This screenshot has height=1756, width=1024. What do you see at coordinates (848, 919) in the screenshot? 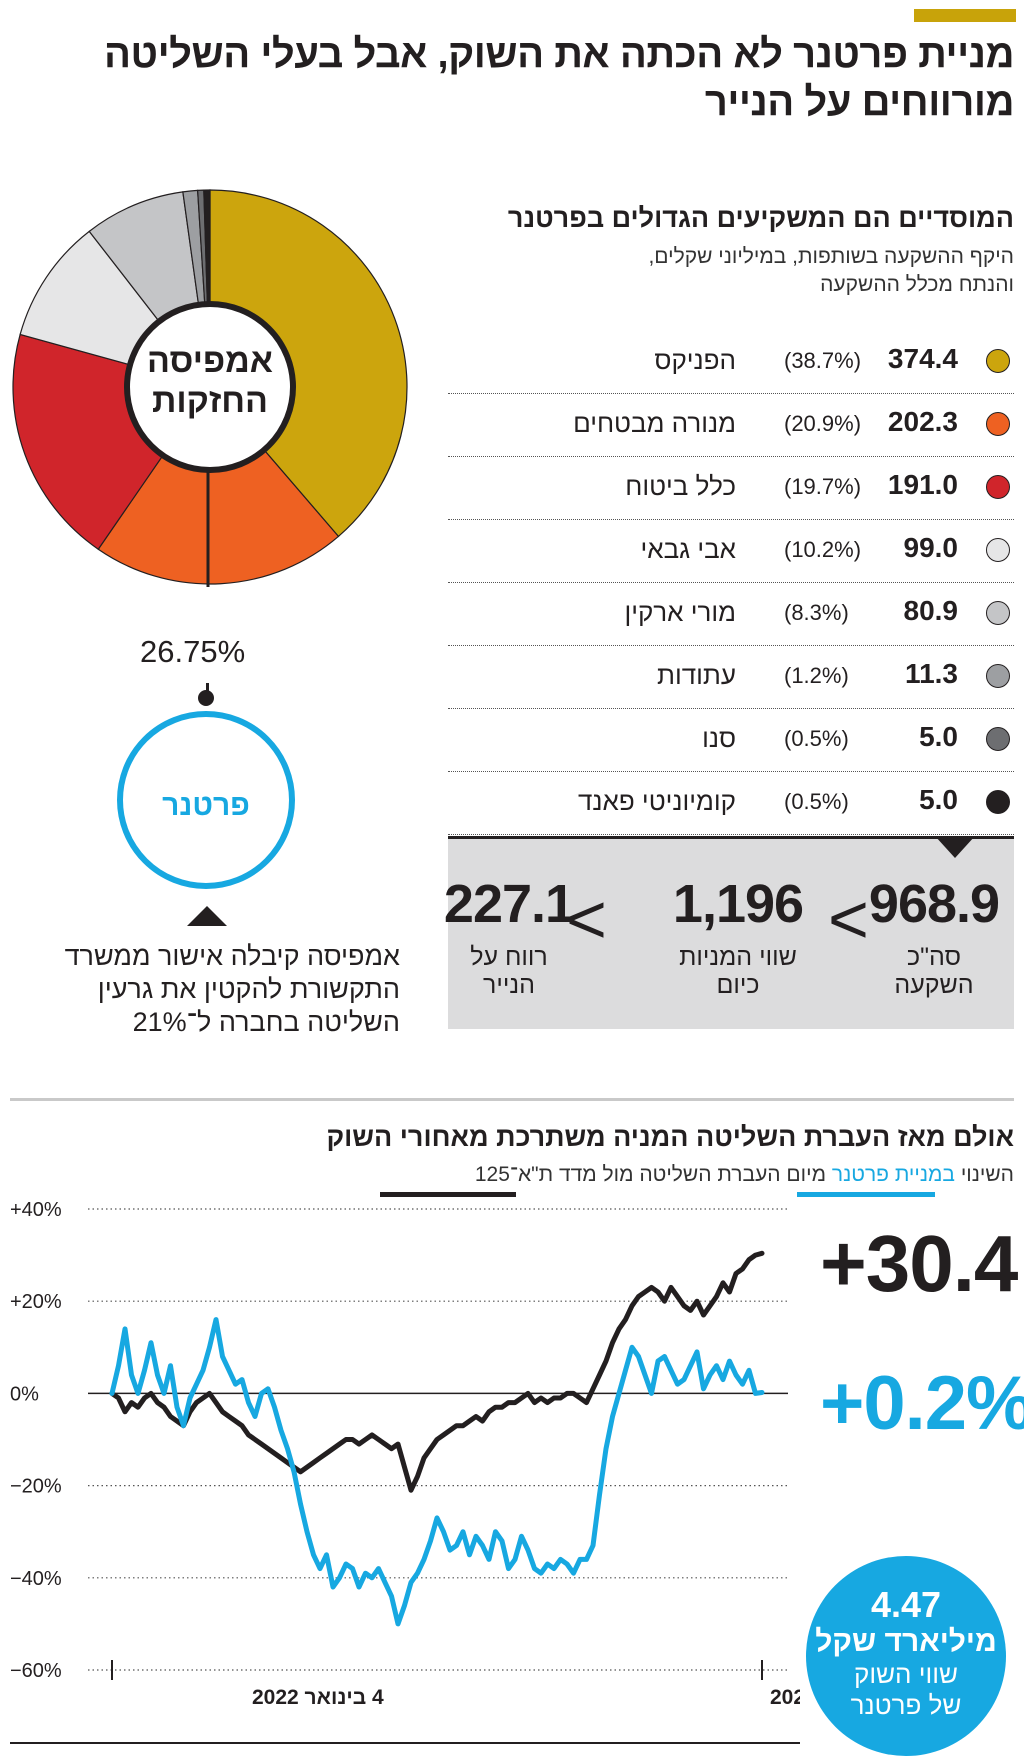
I see `summary-chevron-1: <` at bounding box center [848, 919].